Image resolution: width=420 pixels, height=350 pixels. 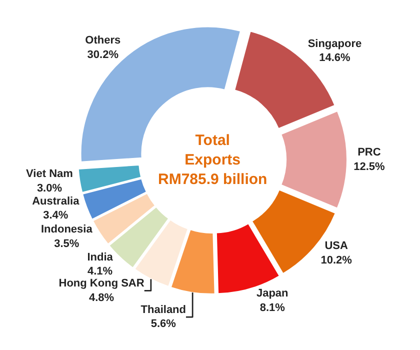 What do you see at coordinates (55, 216) in the screenshot?
I see `data-label: 3.4%` at bounding box center [55, 216].